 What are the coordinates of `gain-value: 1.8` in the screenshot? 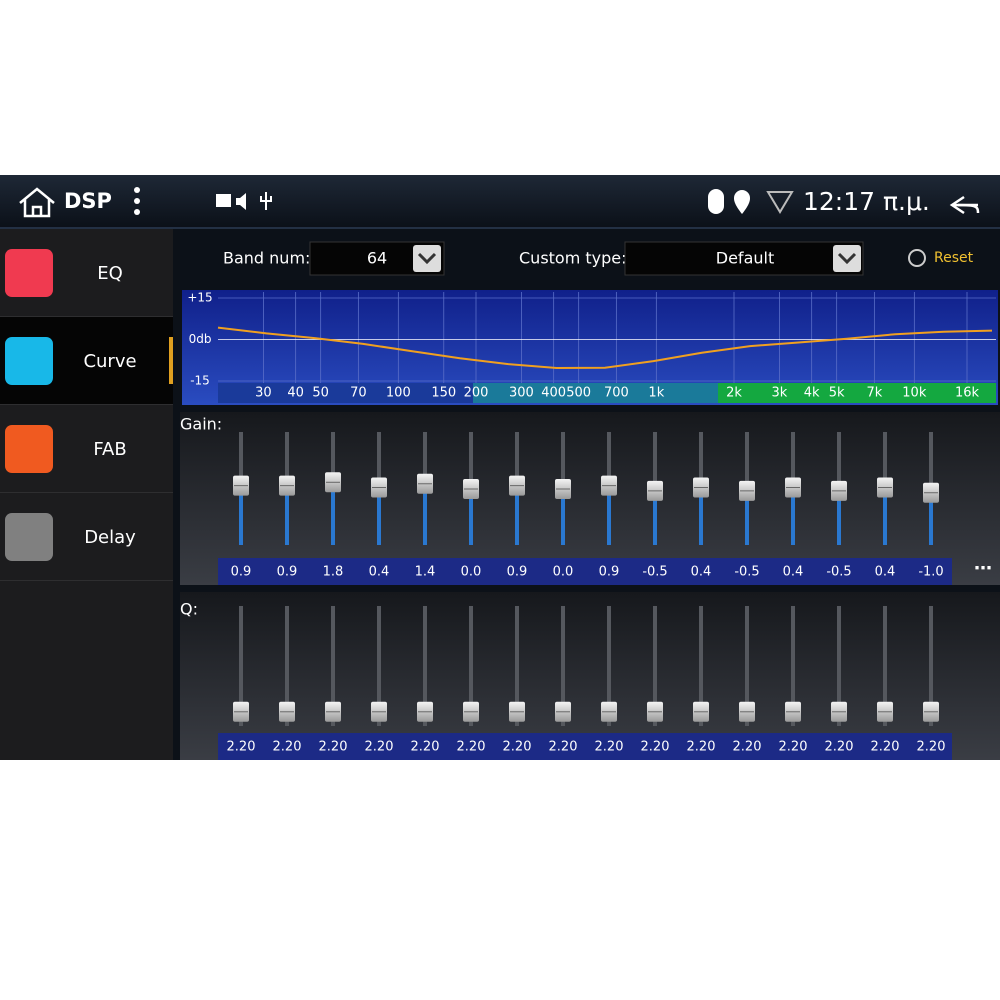 It's located at (333, 572).